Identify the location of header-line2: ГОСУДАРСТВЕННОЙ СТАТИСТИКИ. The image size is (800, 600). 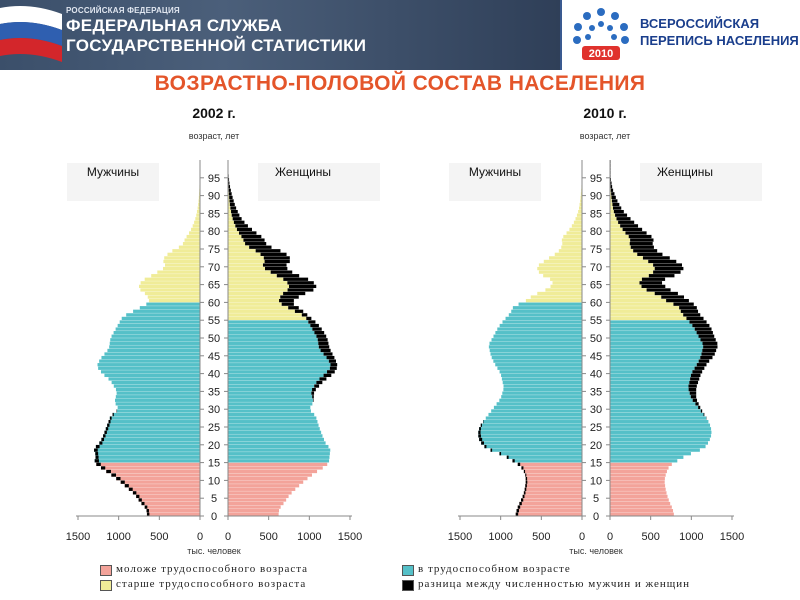
(216, 45).